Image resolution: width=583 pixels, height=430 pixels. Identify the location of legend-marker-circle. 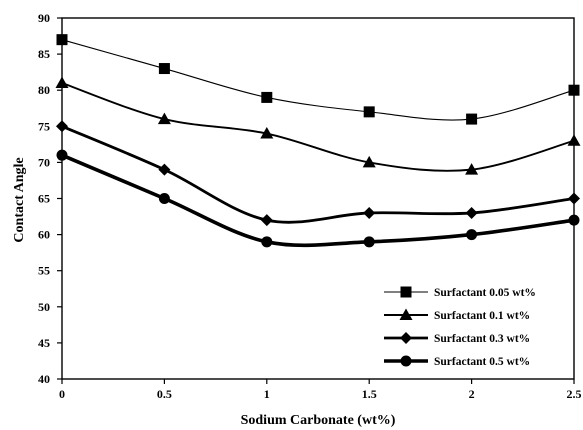
(406, 361).